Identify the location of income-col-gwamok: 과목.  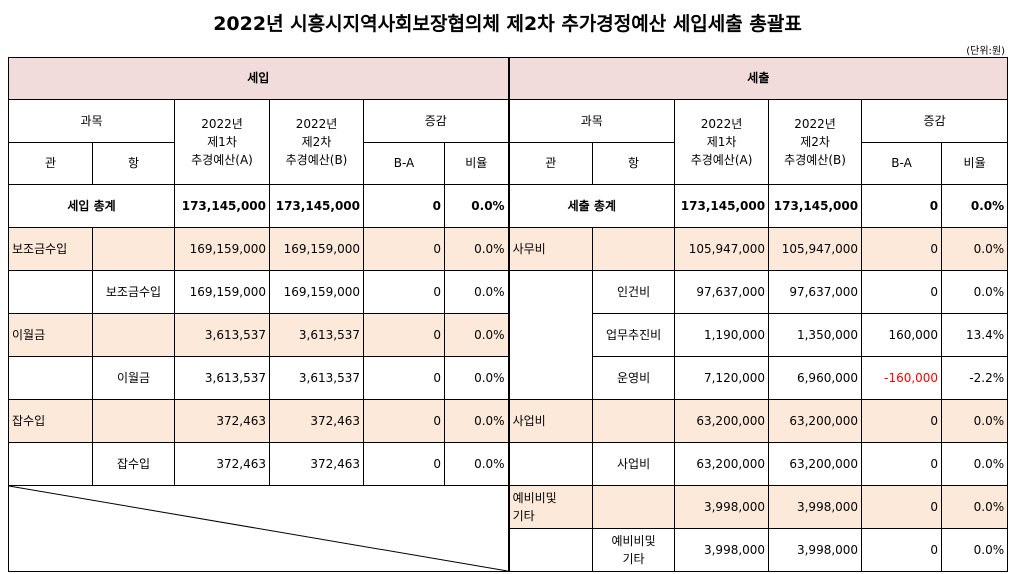
(91, 121).